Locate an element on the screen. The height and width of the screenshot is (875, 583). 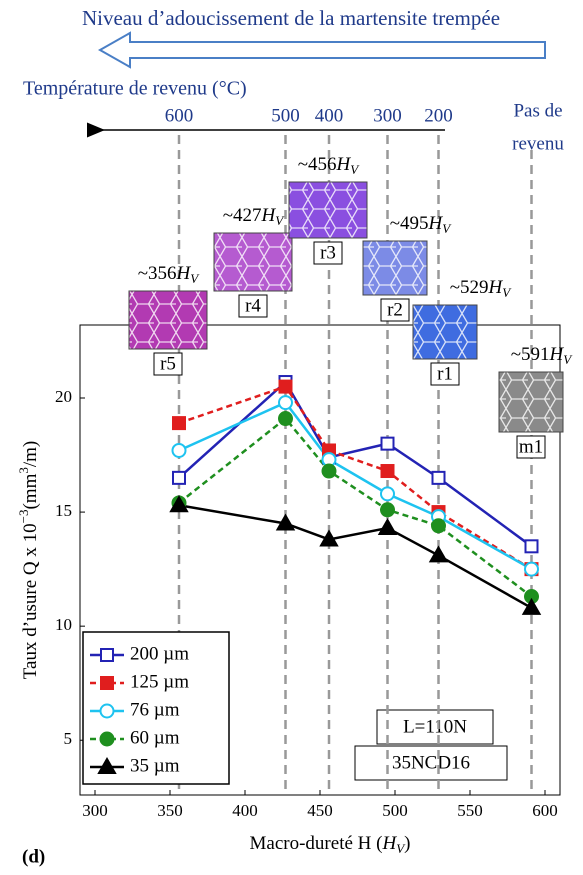
y-tick-label: 20 is located at coordinates (63, 396).